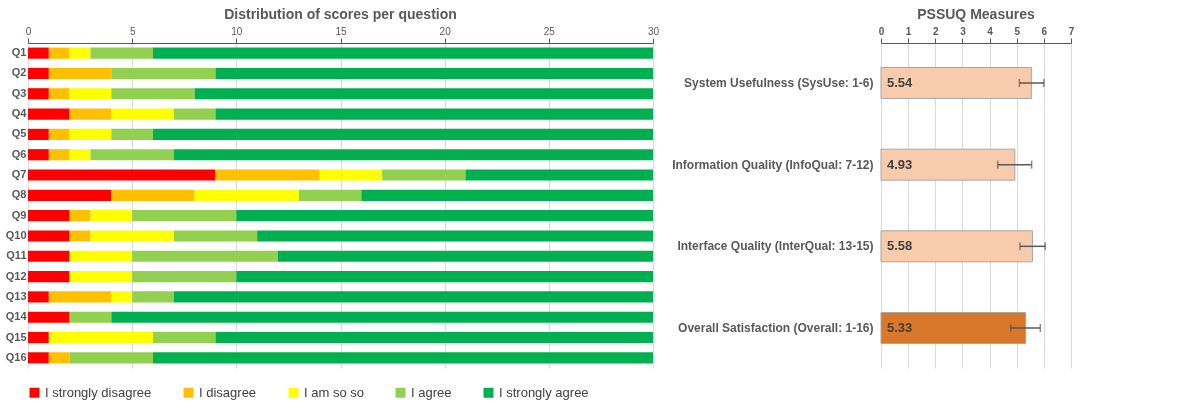  I want to click on x-tick-label: 1, so click(908, 31).